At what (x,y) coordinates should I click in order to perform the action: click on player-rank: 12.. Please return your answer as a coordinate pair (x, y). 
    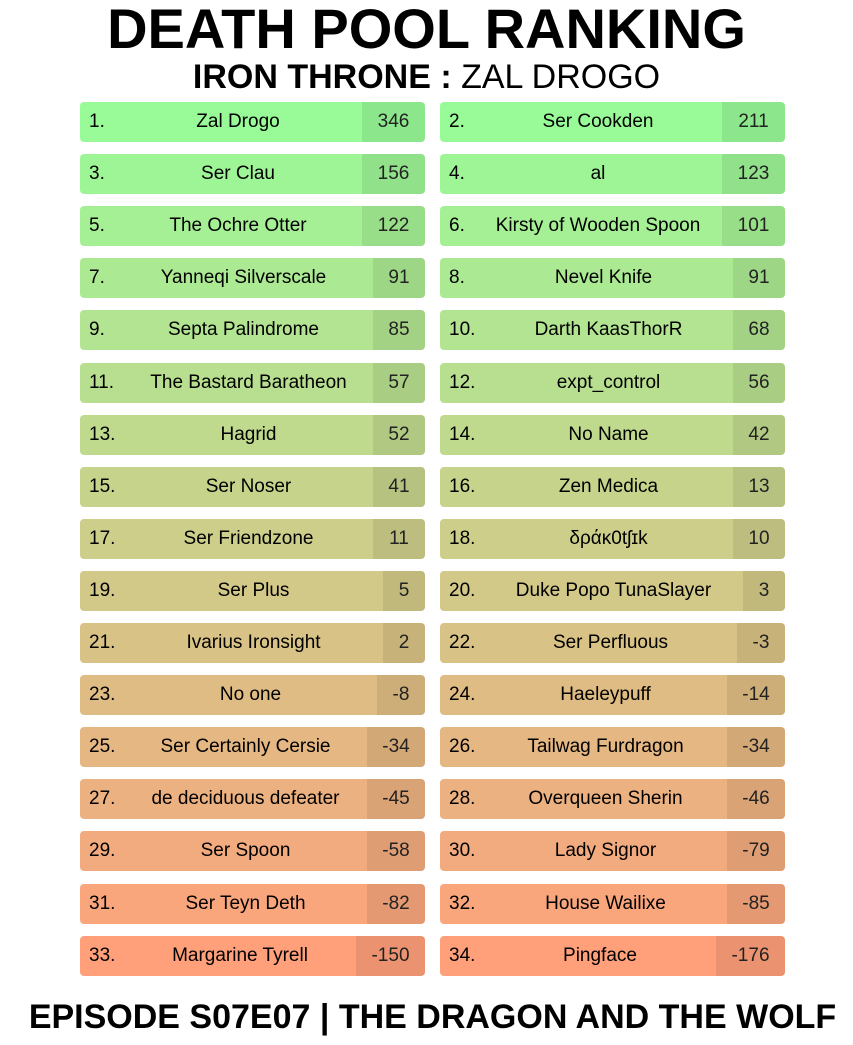
    Looking at the image, I should click on (462, 382).